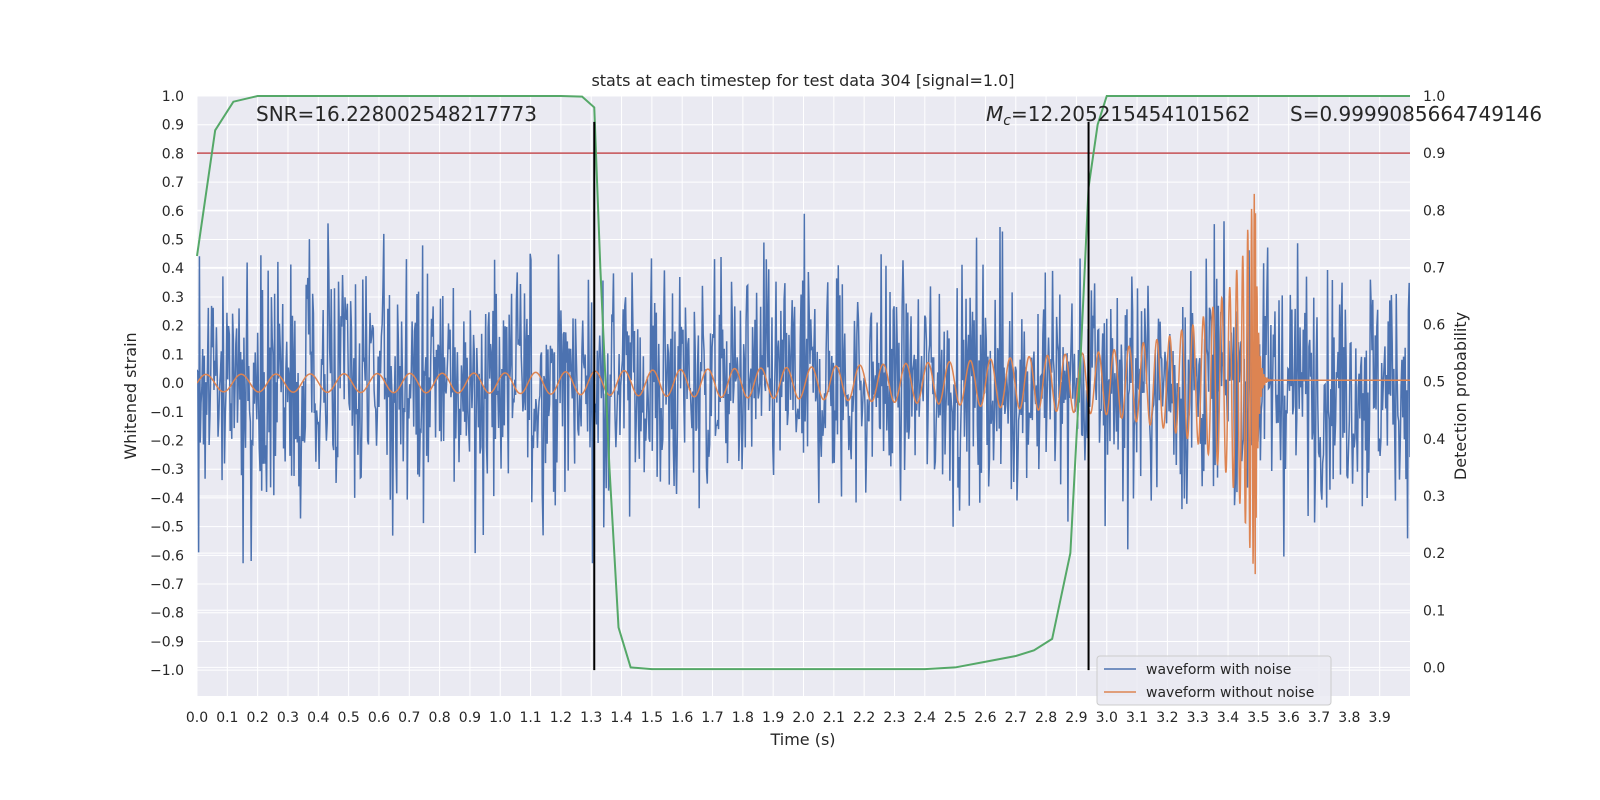  What do you see at coordinates (1349, 718) in the screenshot?
I see `x-tick-label: 3.8` at bounding box center [1349, 718].